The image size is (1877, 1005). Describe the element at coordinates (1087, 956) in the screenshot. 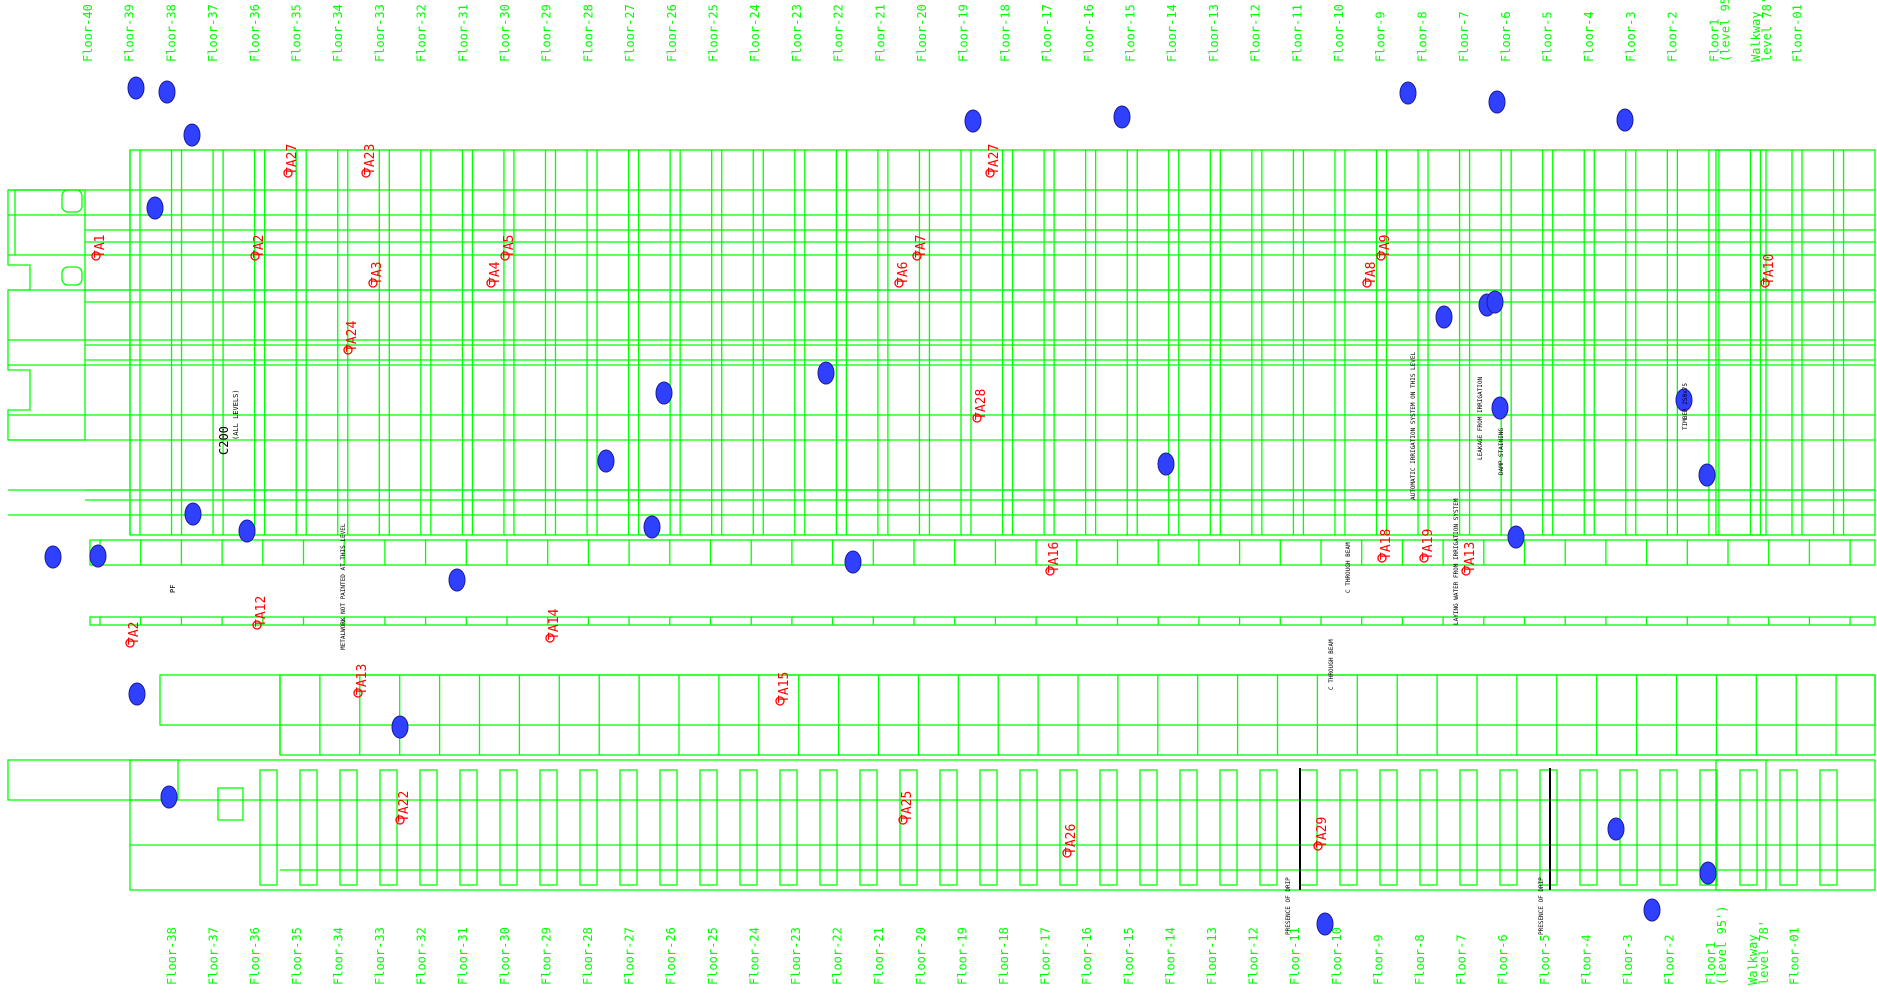

I see `floor-label-bottom-23: Floor-16` at that location.